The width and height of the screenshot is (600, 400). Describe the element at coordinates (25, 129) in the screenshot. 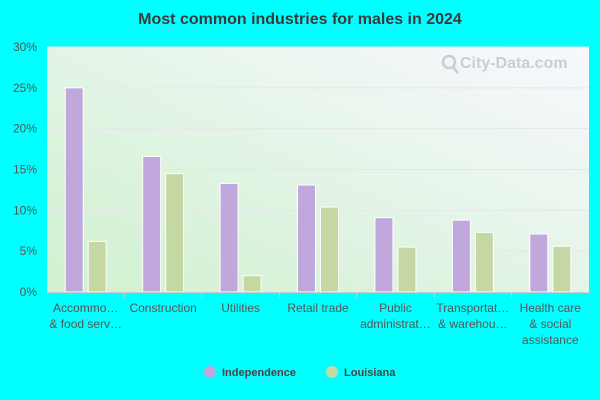

I see `y-tick-label: 20%` at that location.